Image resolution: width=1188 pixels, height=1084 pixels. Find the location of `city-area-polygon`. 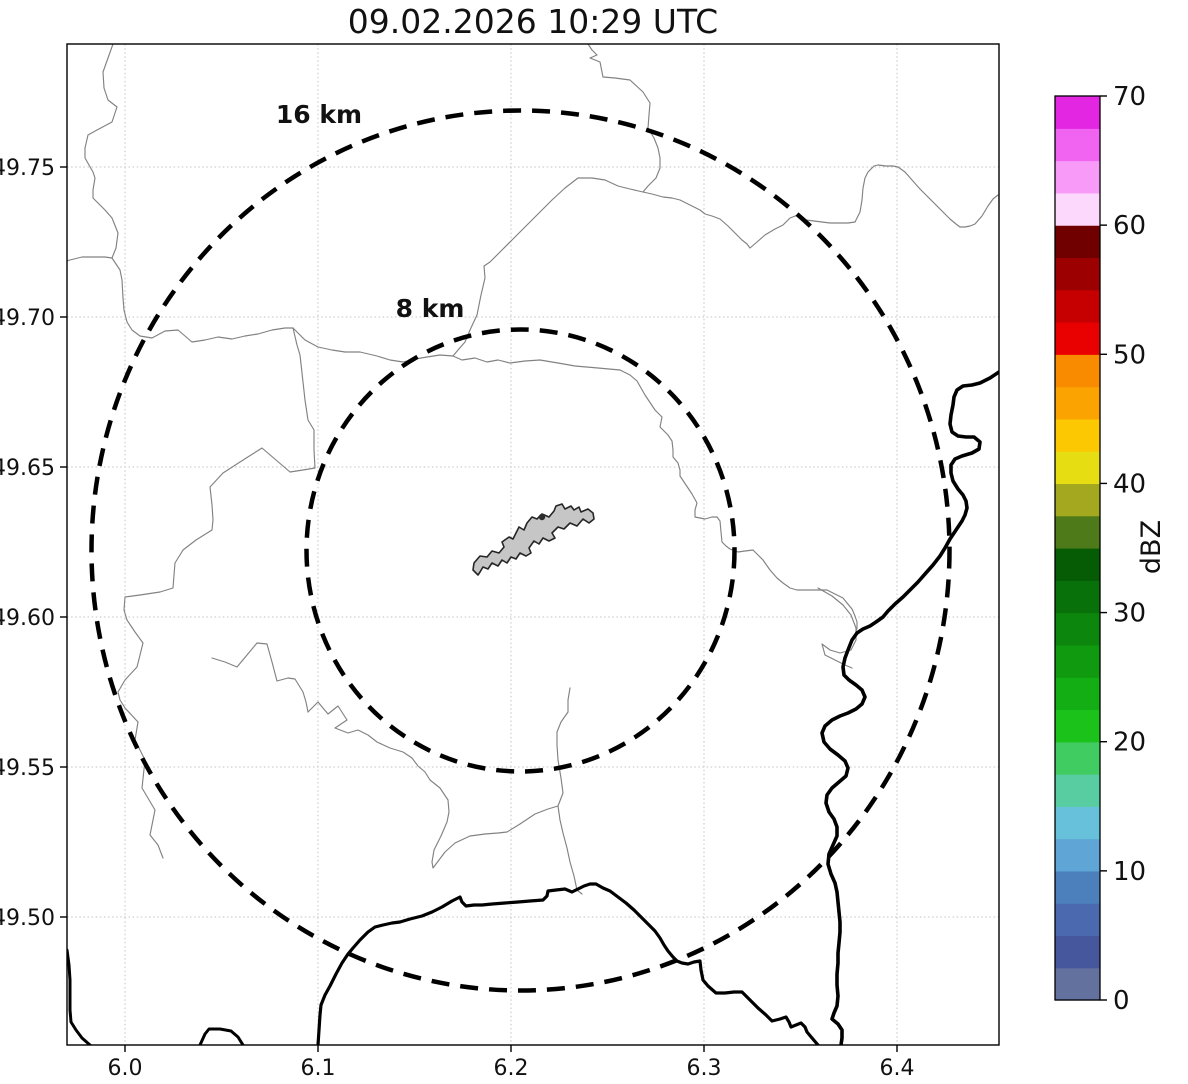

city-area-polygon is located at coordinates (533, 539).